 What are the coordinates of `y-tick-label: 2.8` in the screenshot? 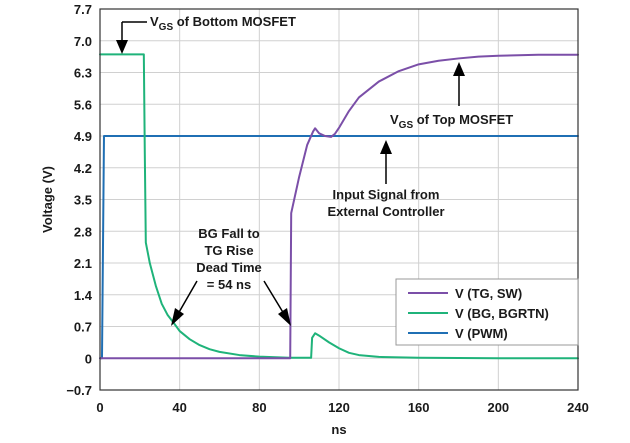 It's located at (83, 231).